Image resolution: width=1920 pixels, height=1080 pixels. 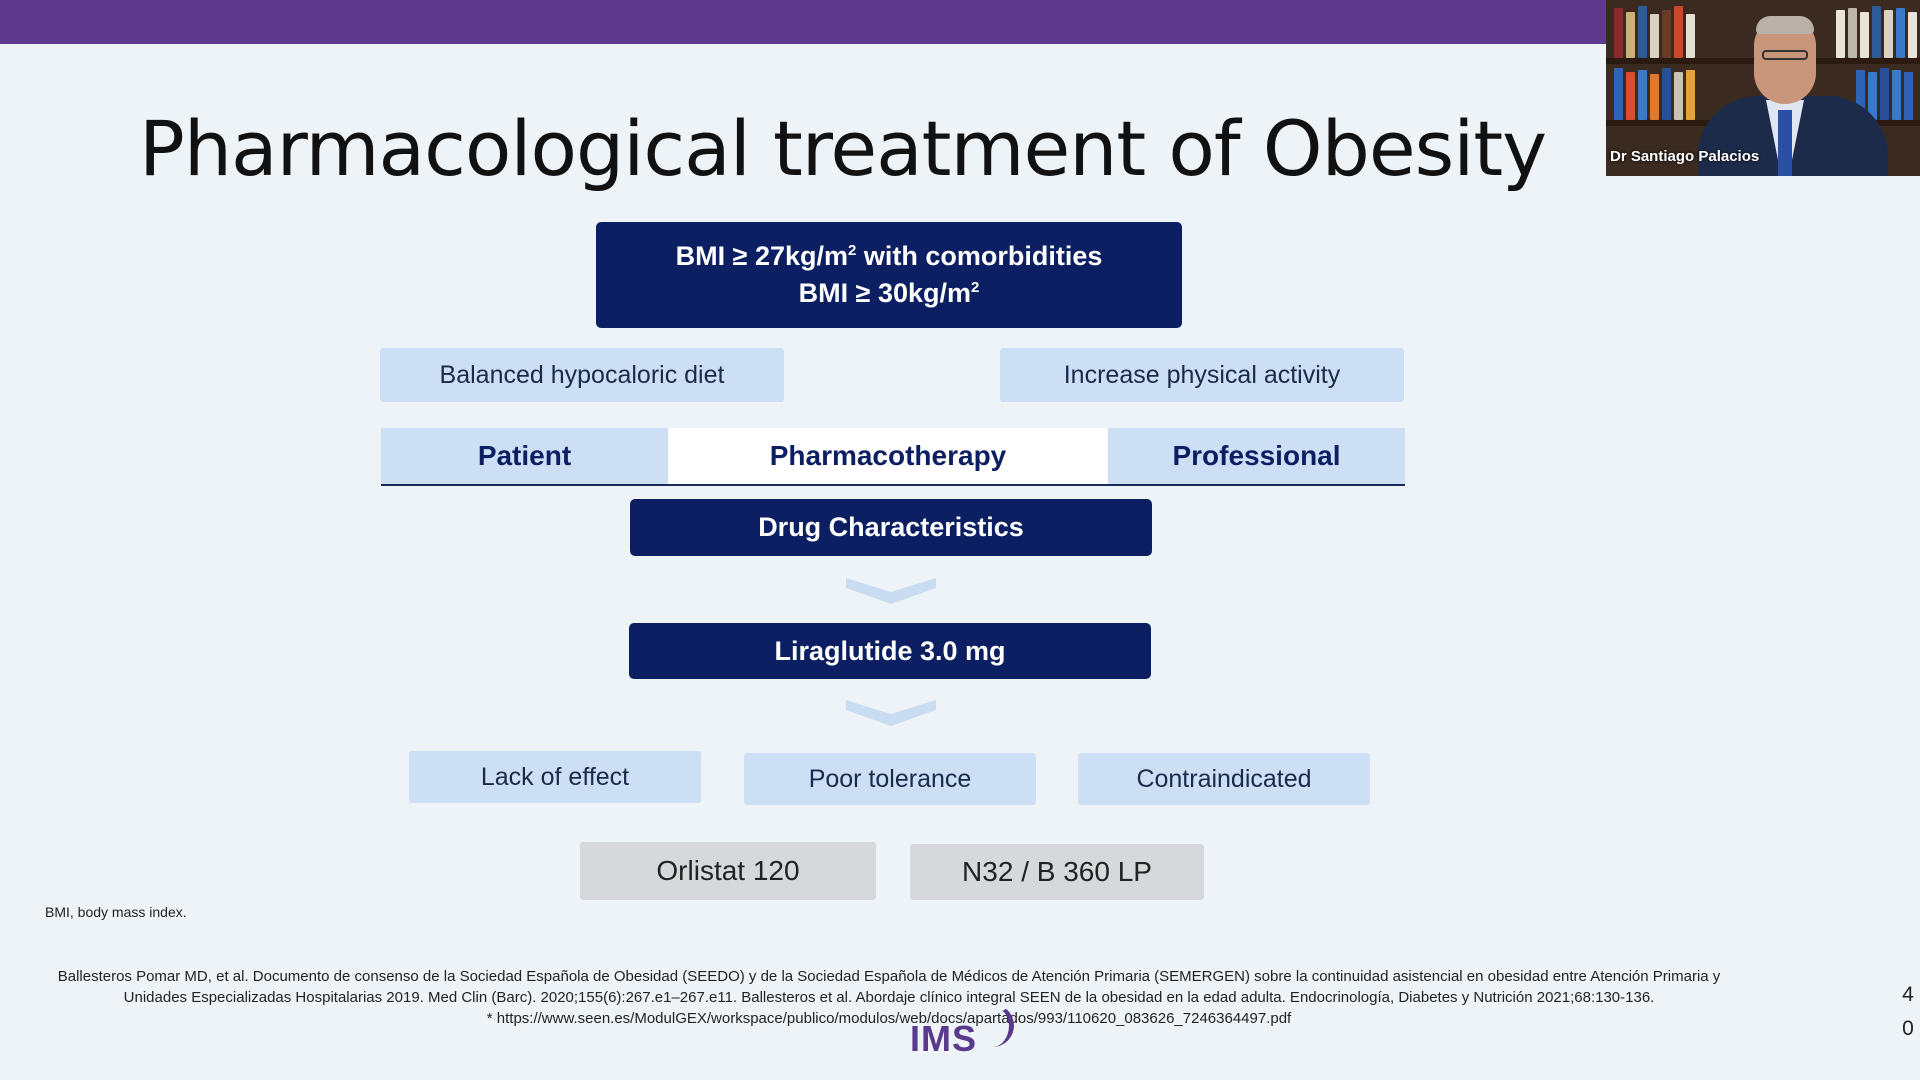 I want to click on bmi-criteria-line-2: BMI ≥ 30kg/m2, so click(x=889, y=293).